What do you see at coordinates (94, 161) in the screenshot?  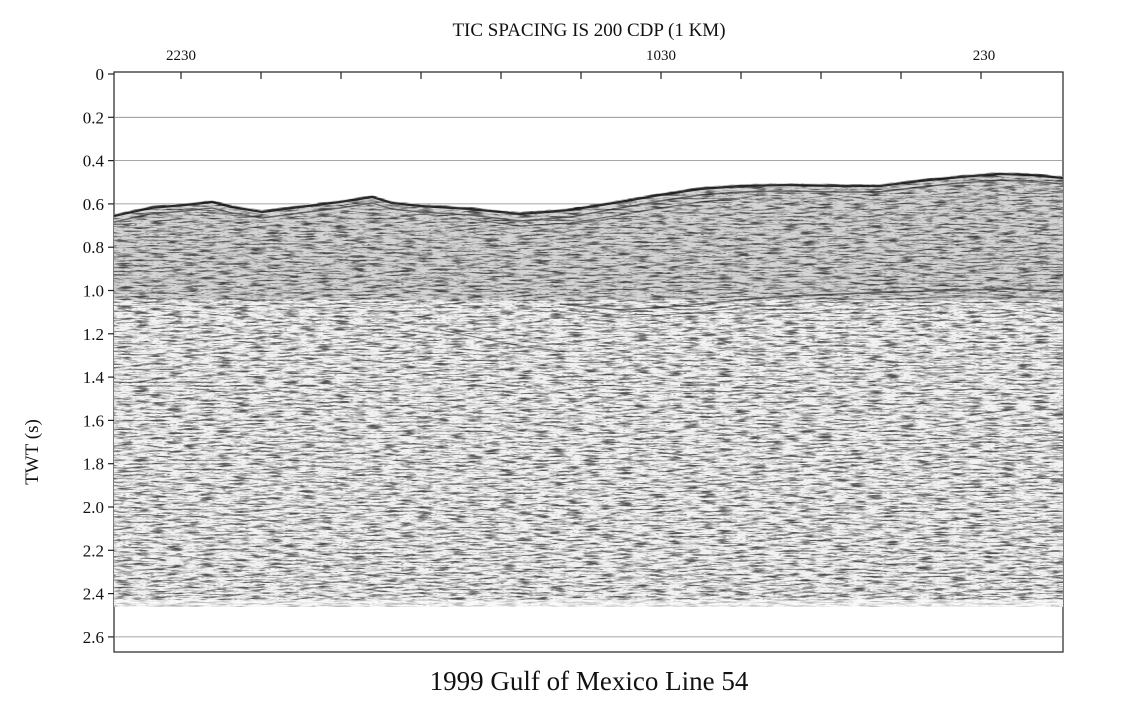 I see `y-tick-label: 0.4` at bounding box center [94, 161].